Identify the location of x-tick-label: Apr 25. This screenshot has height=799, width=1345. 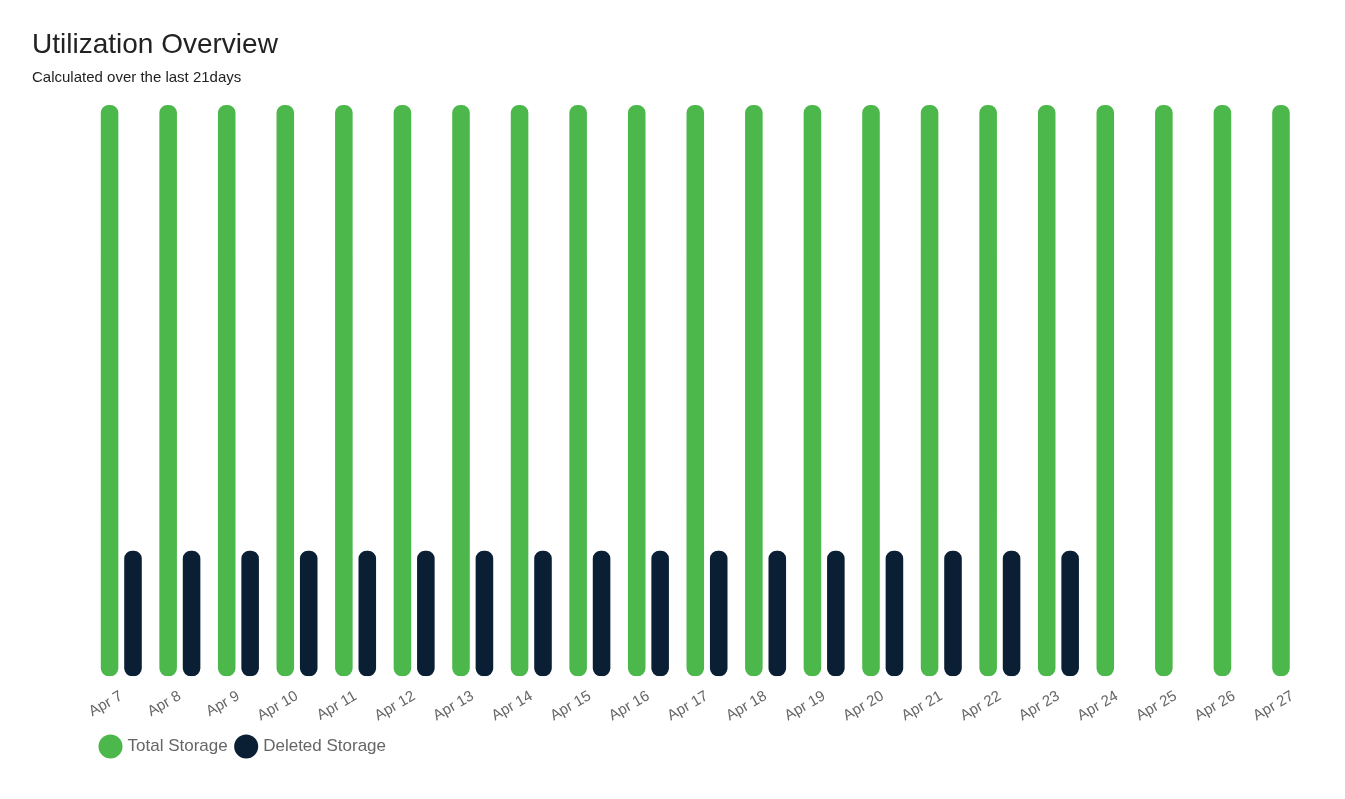
(1156, 705).